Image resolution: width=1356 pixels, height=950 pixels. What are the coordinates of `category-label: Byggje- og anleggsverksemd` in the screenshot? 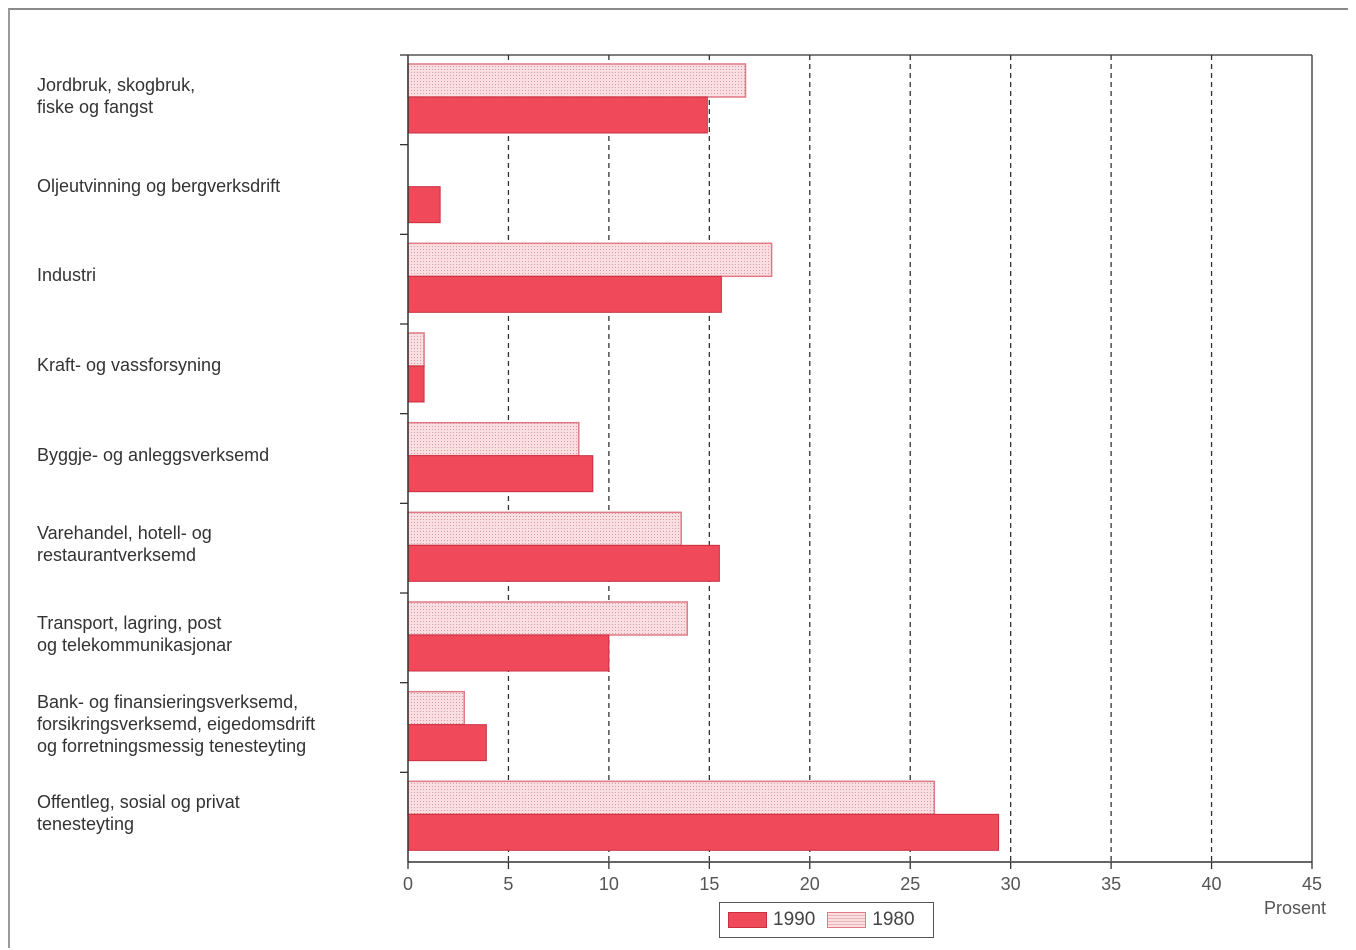 It's located at (153, 454).